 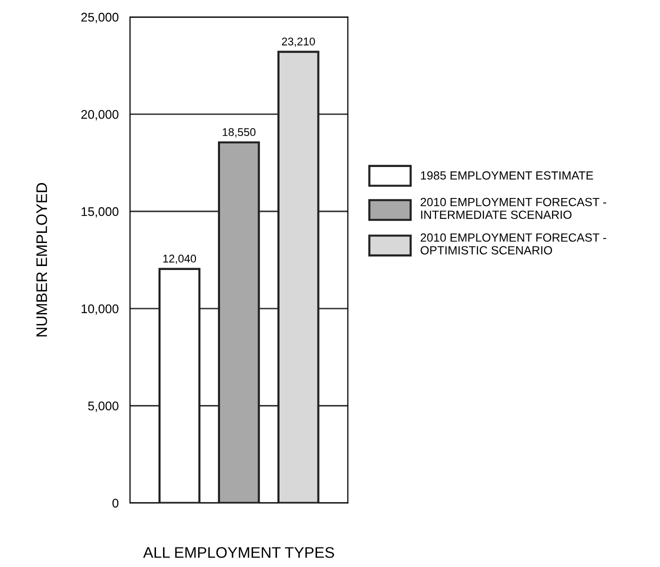 I want to click on y-tick-label: 10,000, so click(x=100, y=309).